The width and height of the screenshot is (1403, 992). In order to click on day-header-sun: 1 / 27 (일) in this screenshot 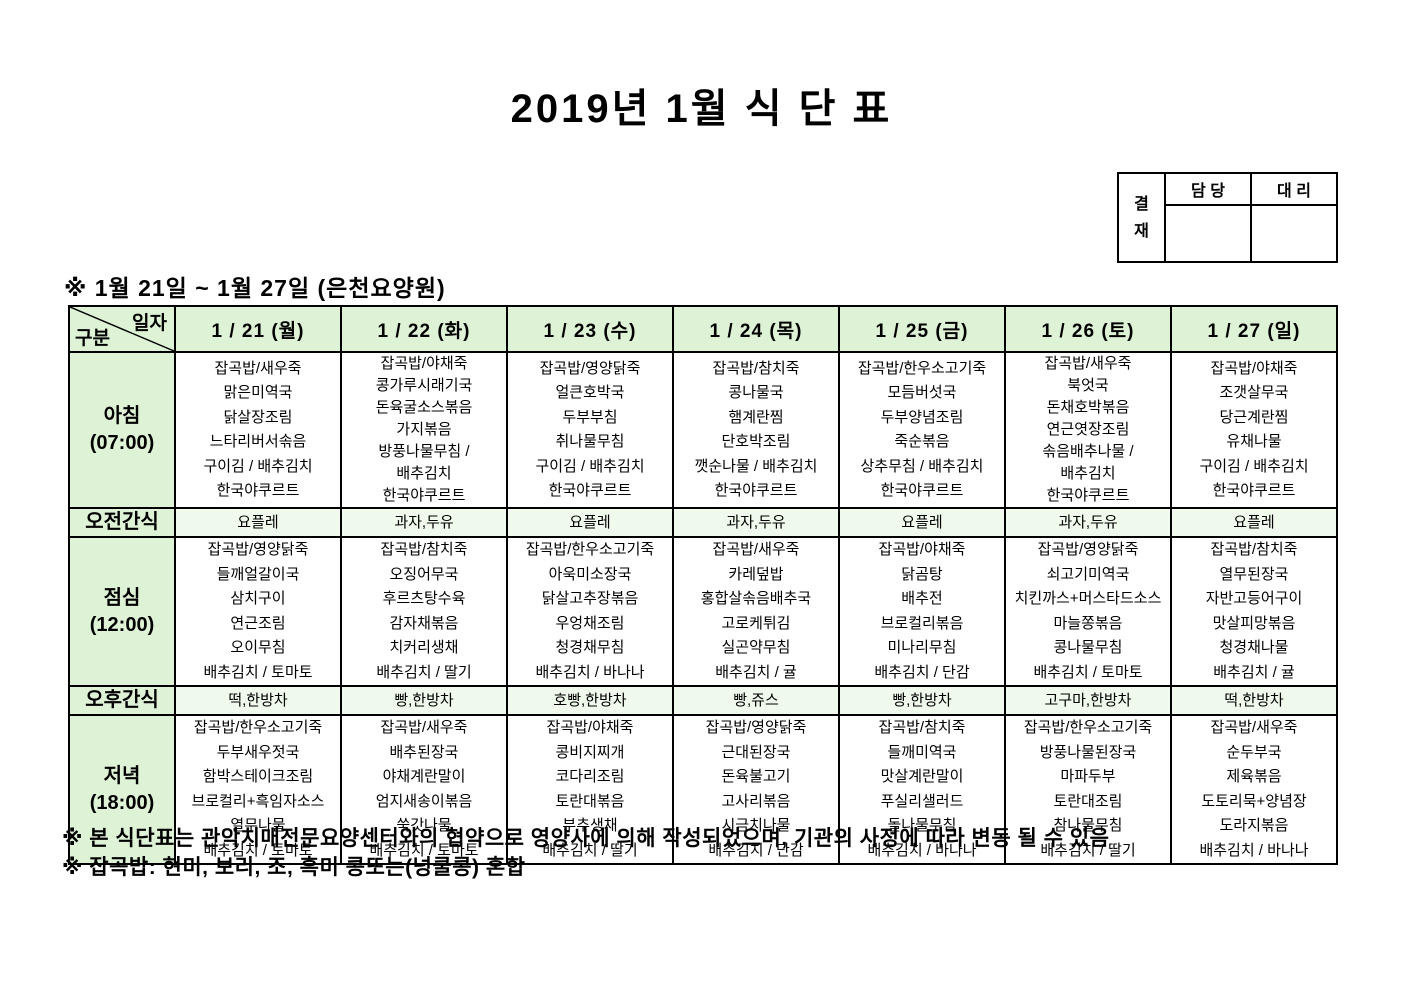, I will do `click(1254, 329)`.